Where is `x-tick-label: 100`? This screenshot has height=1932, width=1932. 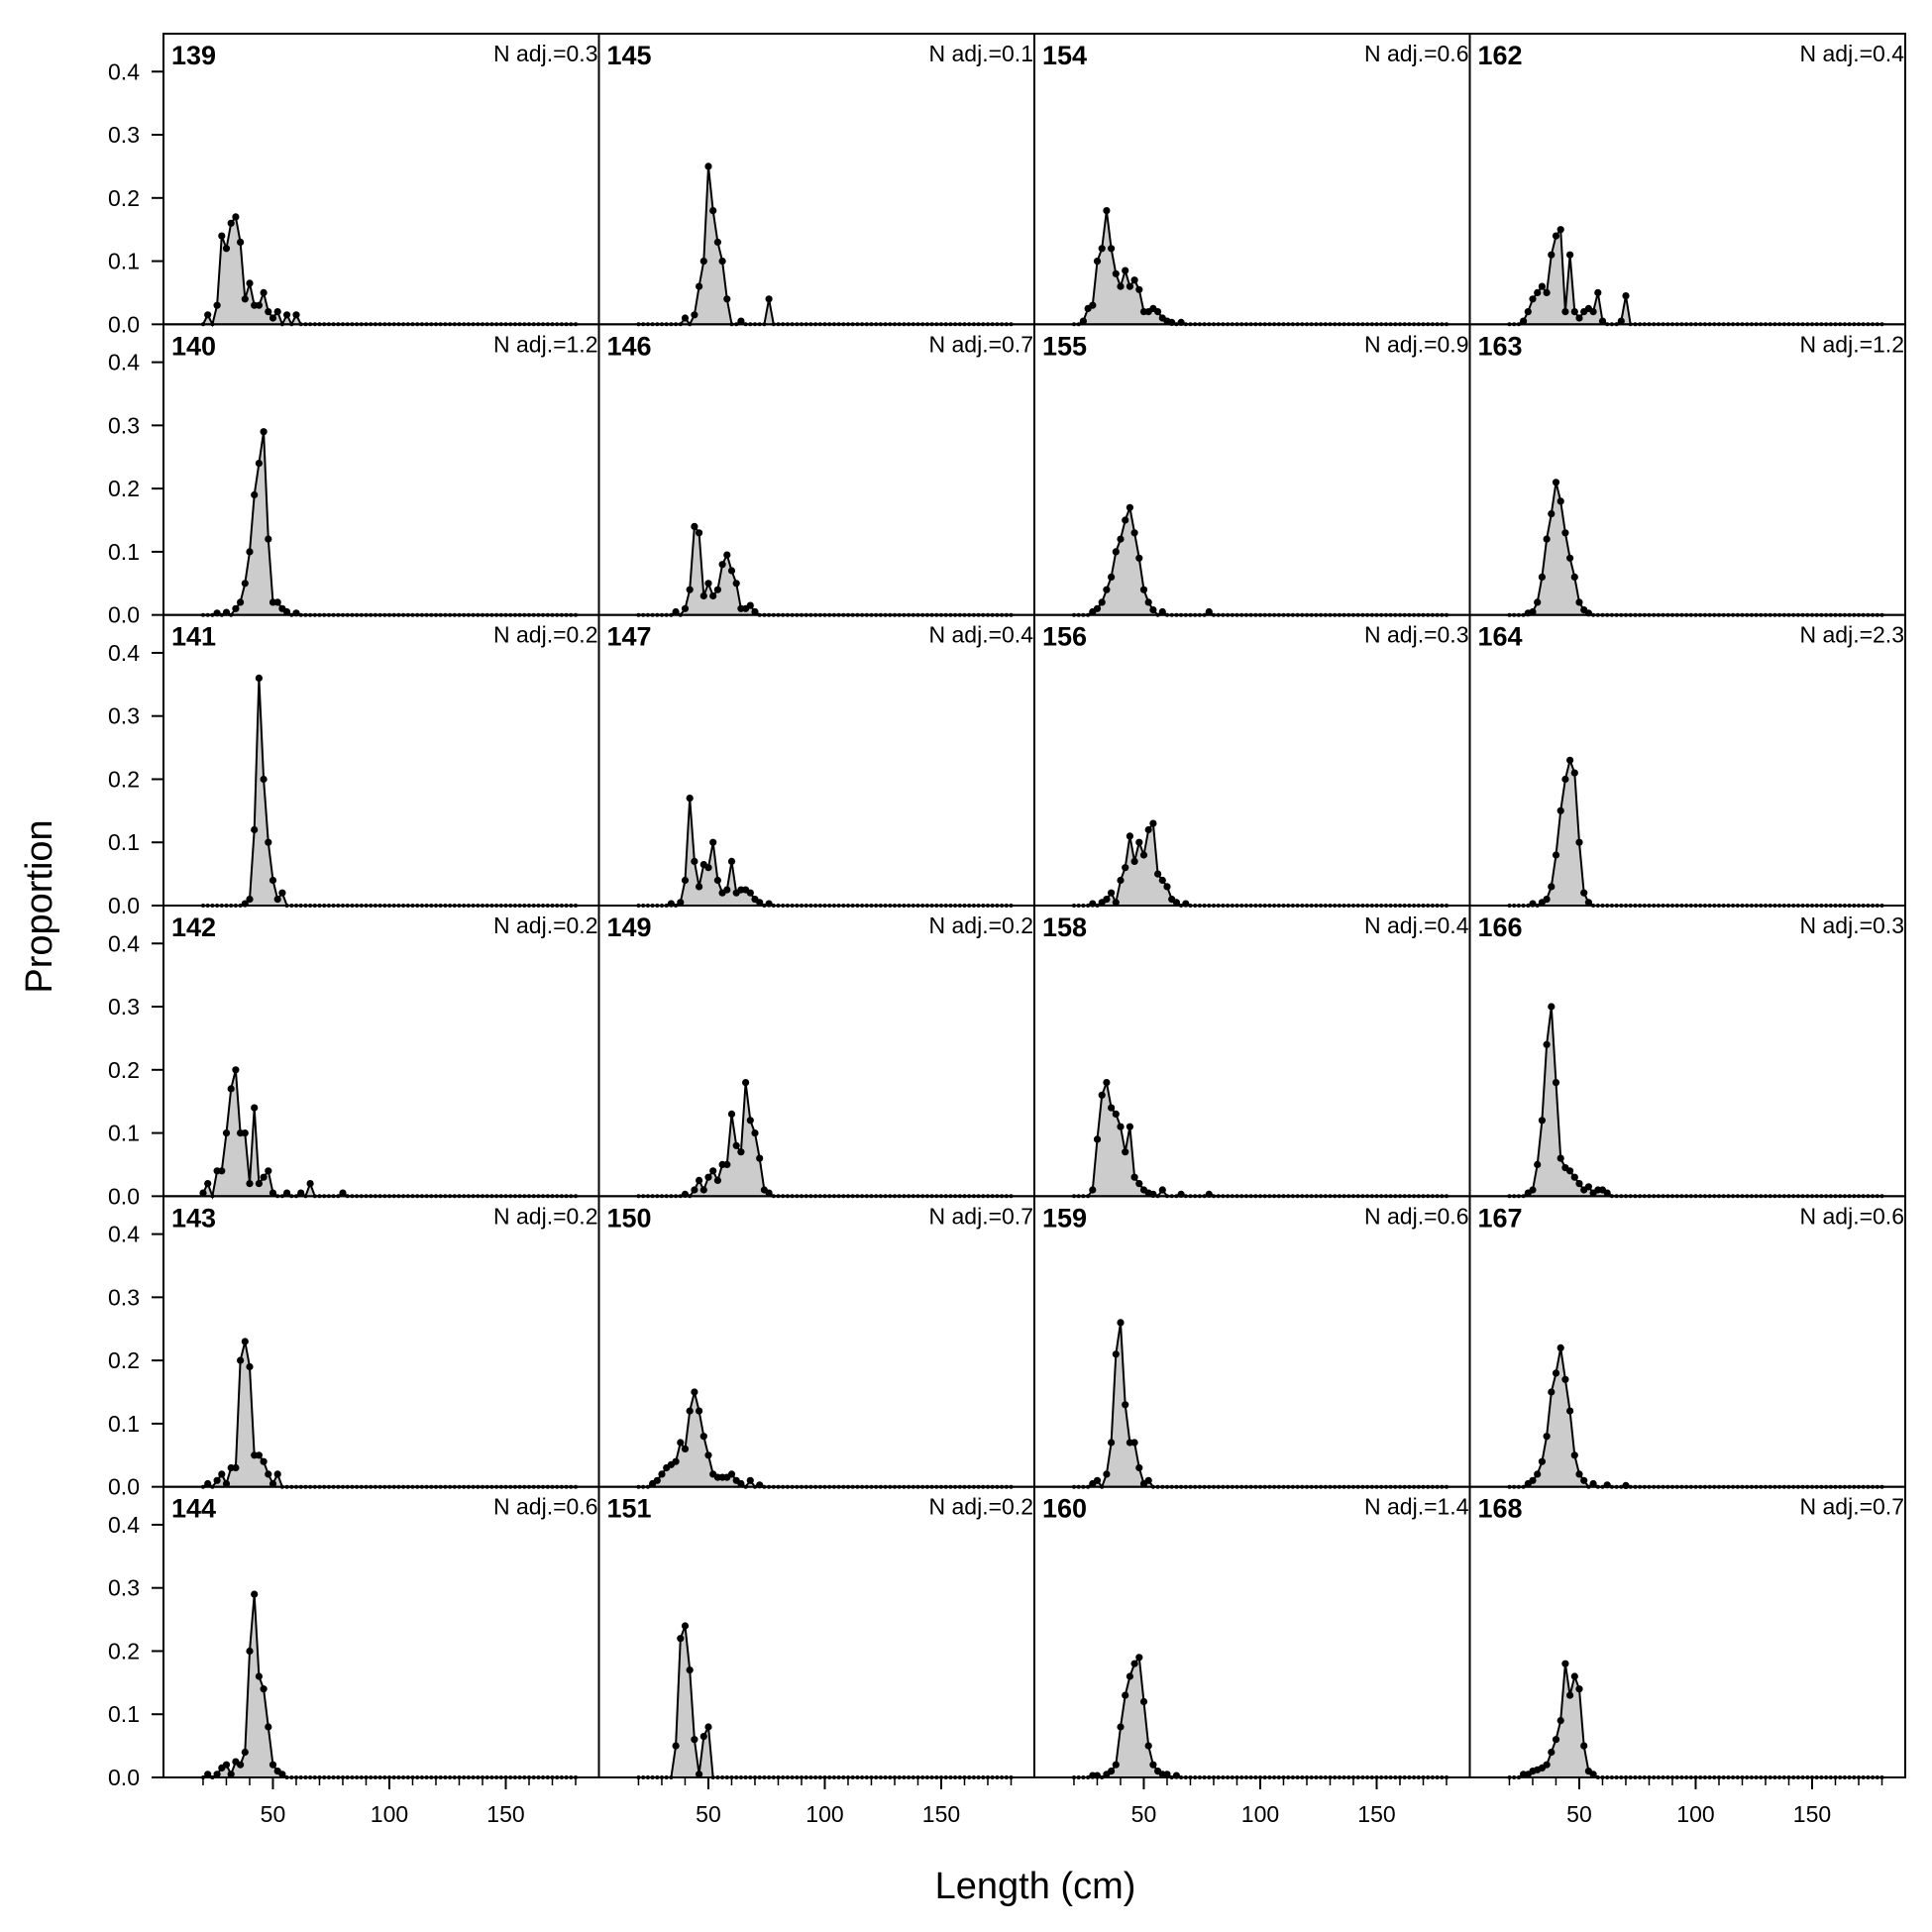
x-tick-label: 100 is located at coordinates (1695, 1814).